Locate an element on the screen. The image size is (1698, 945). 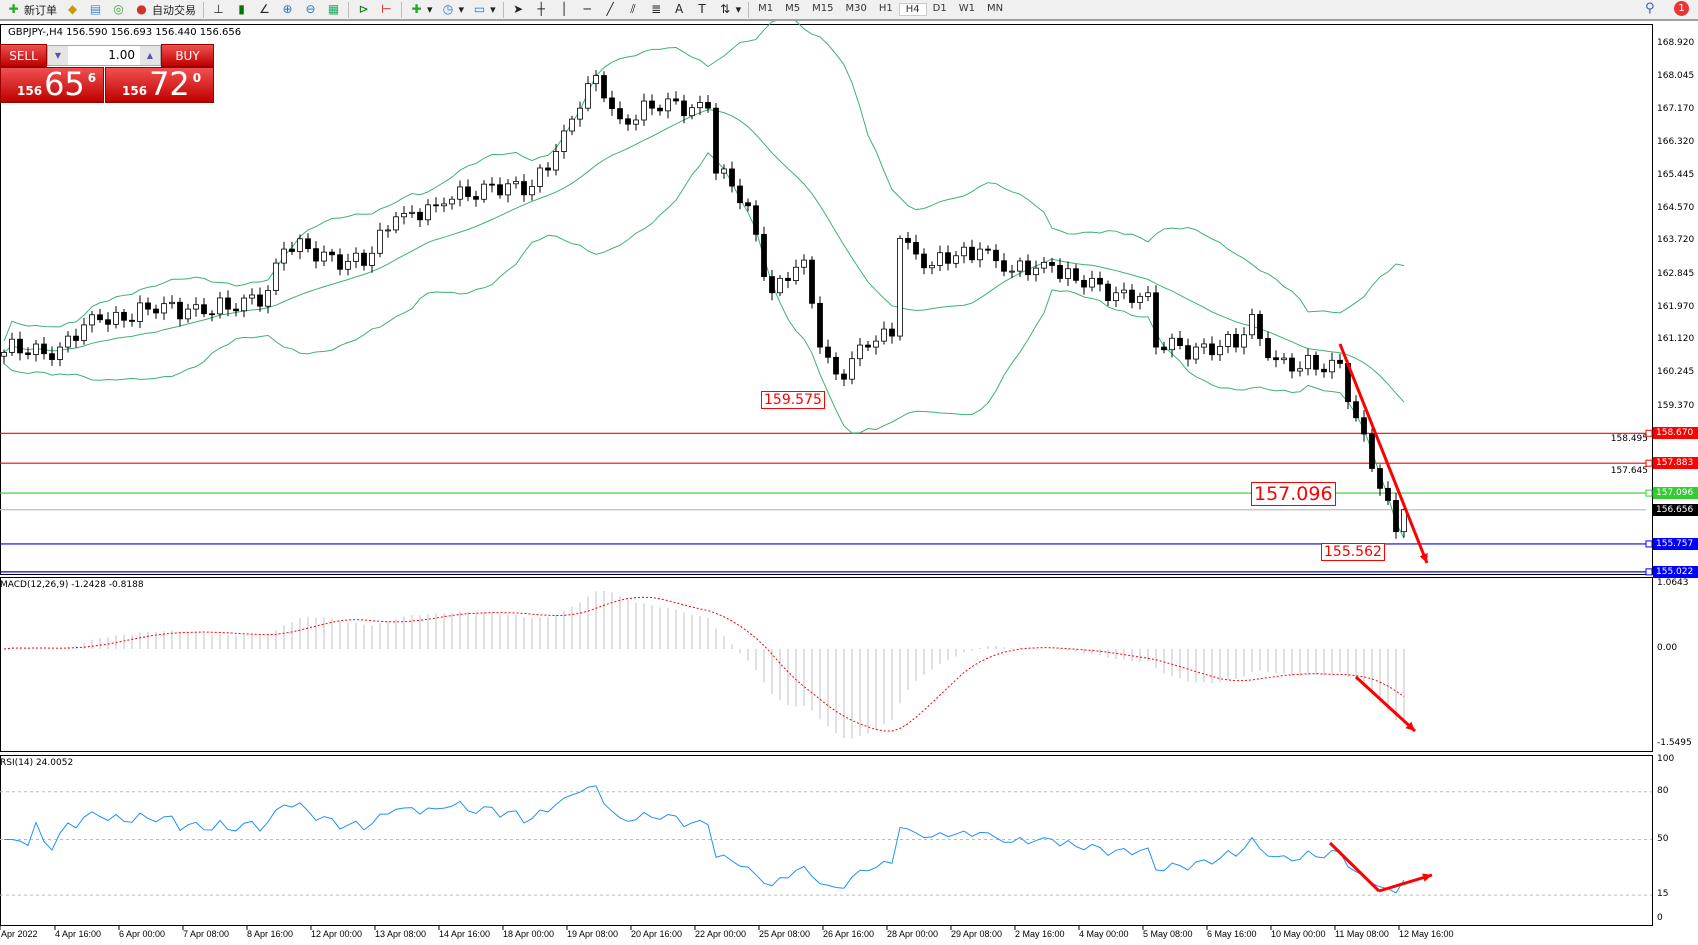
chart-shift-icon: ⊢ is located at coordinates (386, 9).